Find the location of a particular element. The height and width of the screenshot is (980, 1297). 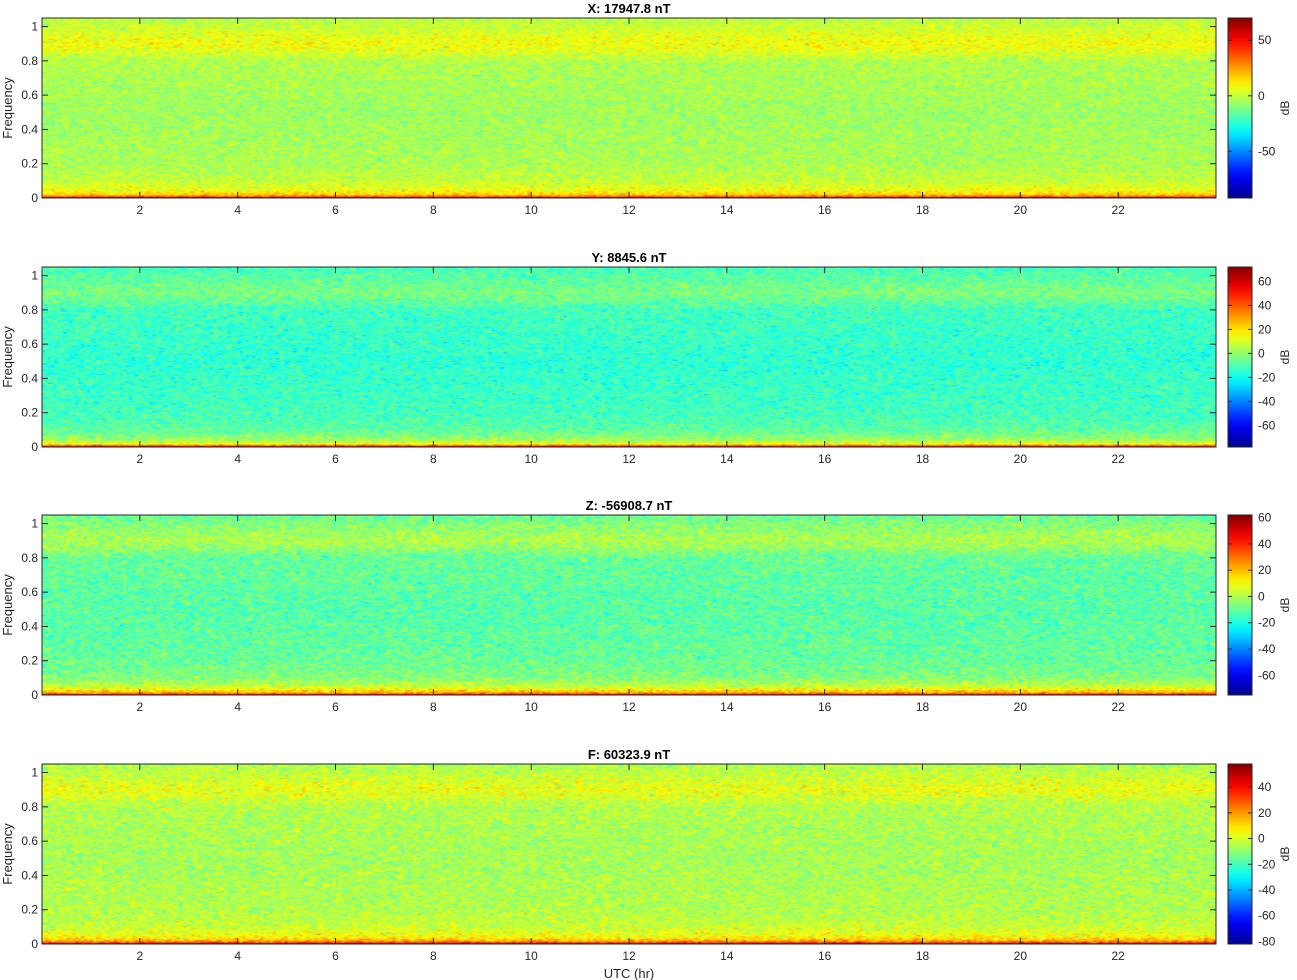

colorbar-tick-label: -50 is located at coordinates (1267, 151).